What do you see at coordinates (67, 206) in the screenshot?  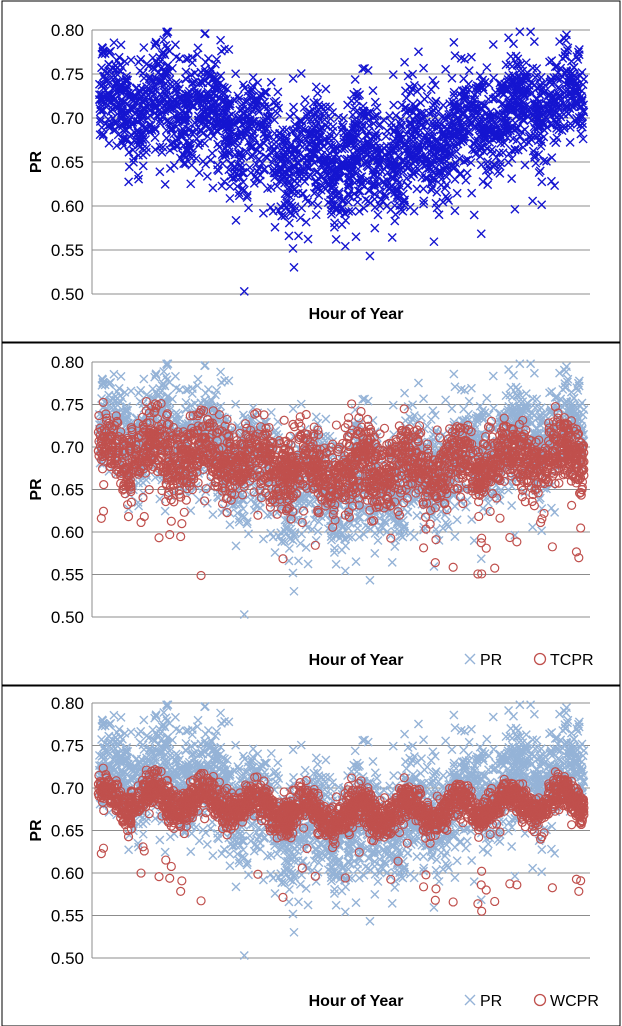 I see `y-tick-label: 0.60` at bounding box center [67, 206].